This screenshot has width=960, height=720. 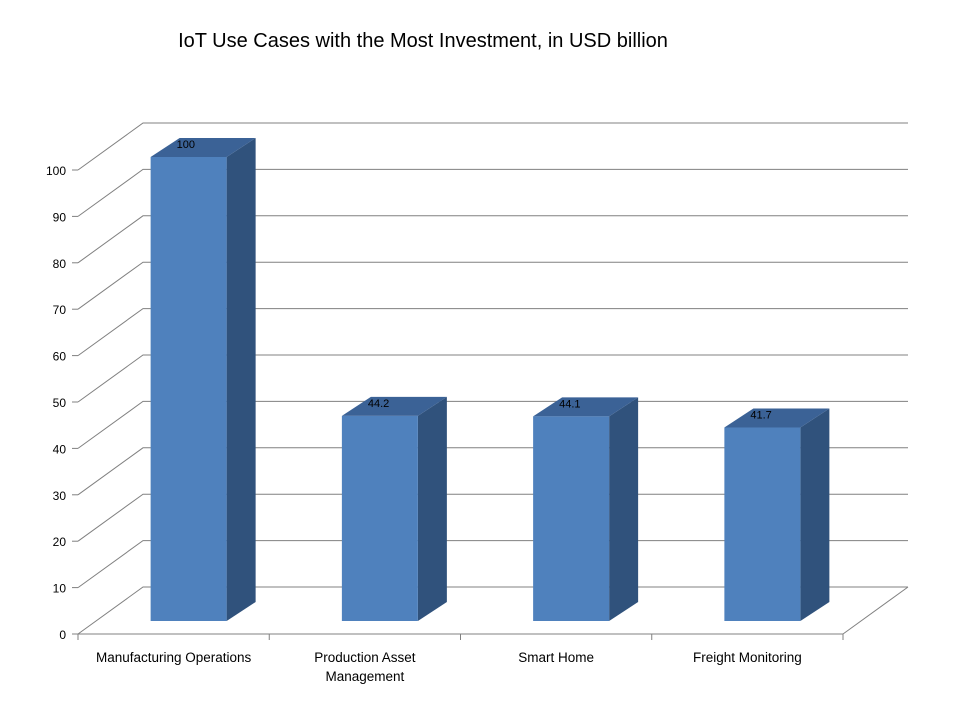 I want to click on y-tick-label: 80, so click(x=60, y=264).